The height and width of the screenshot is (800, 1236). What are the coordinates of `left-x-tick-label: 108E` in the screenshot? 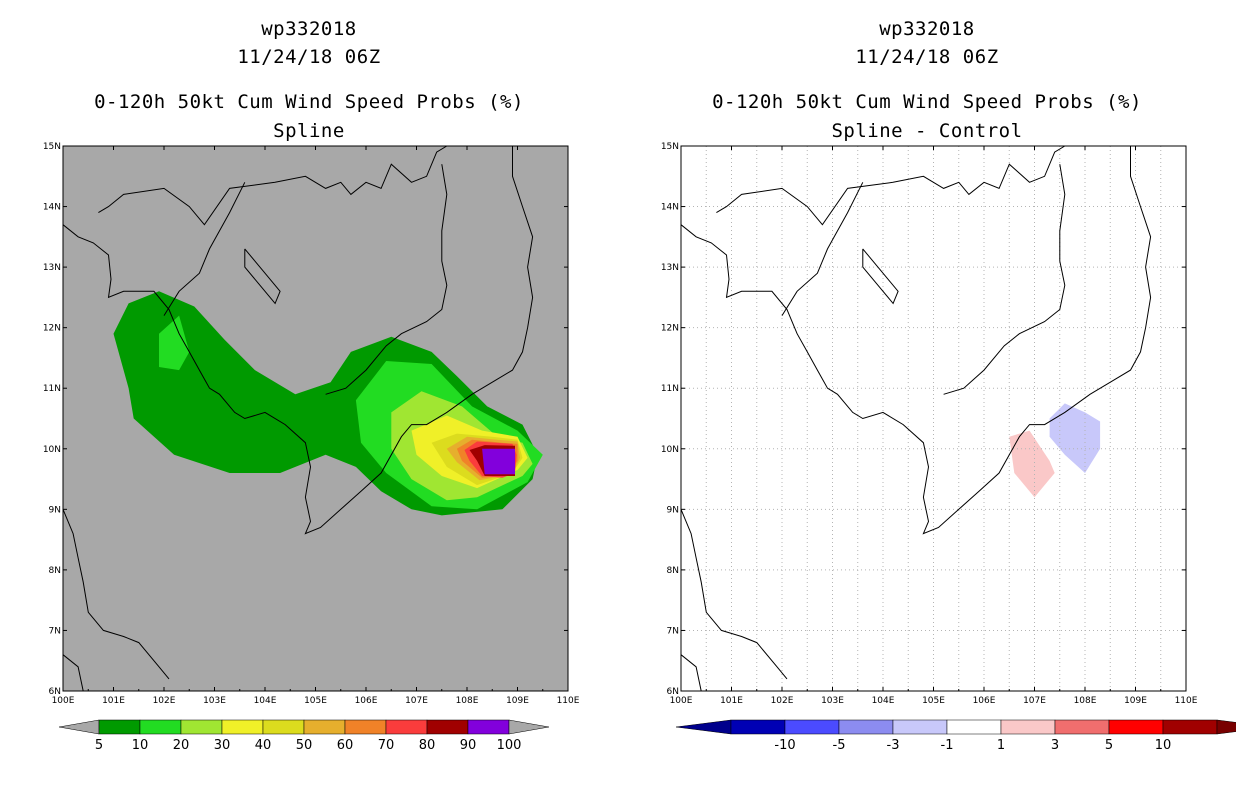 It's located at (467, 701).